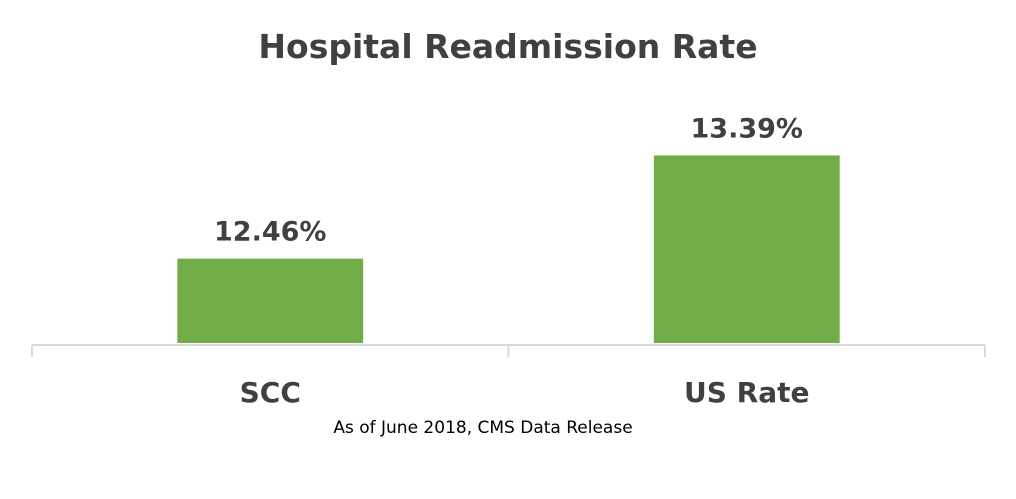 The image size is (1016, 499). Describe the element at coordinates (746, 392) in the screenshot. I see `category-label: US Rate` at that location.